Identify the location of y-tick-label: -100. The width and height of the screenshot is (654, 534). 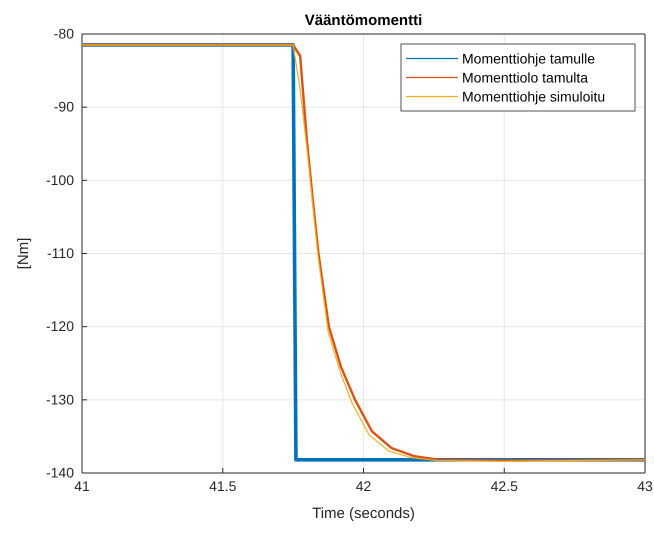
(60, 180).